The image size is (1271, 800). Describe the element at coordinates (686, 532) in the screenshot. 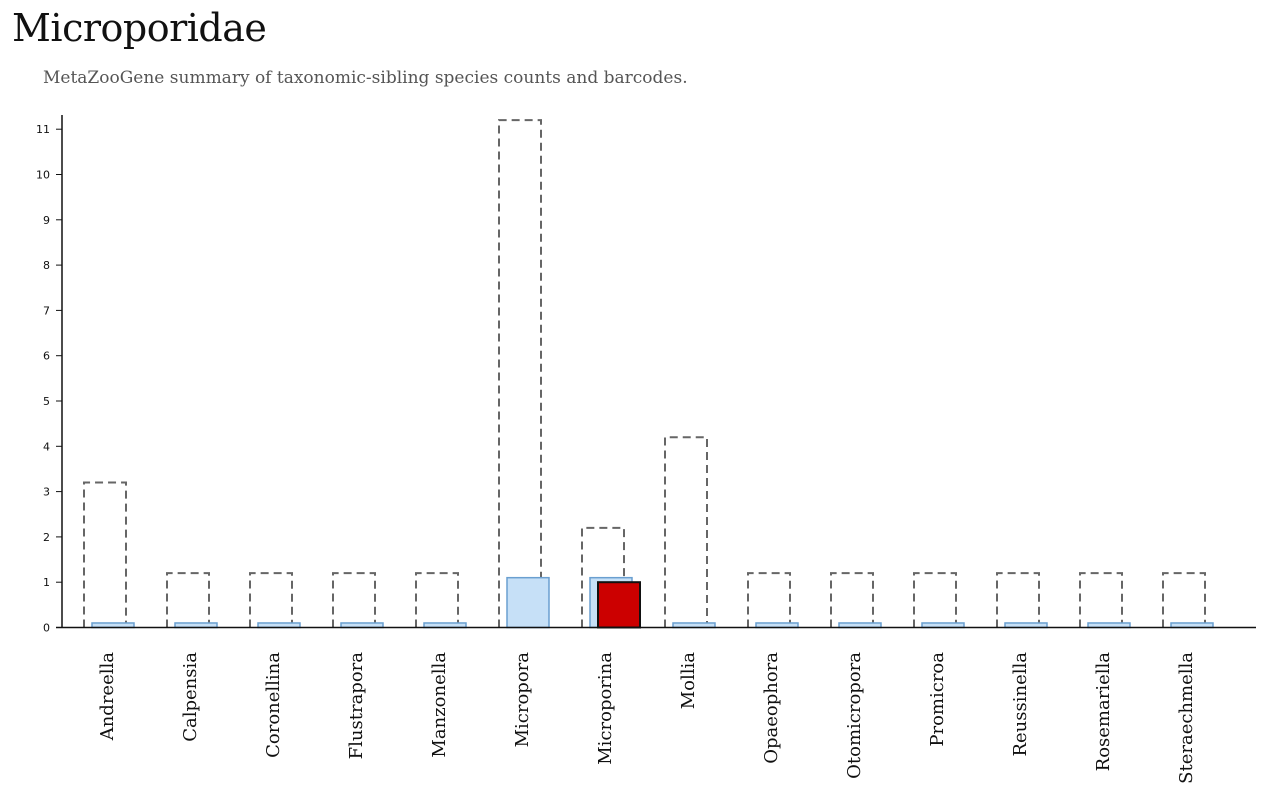

I see `species-bar-mollia` at that location.